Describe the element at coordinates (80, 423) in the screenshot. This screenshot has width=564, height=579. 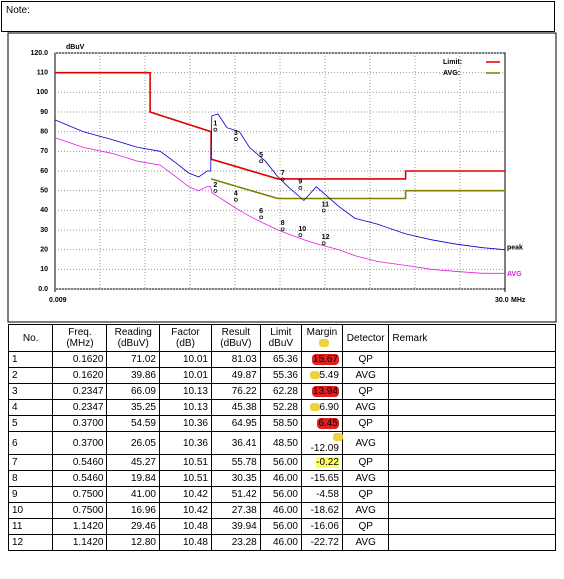
I see `table-cell: 0.3700` at that location.